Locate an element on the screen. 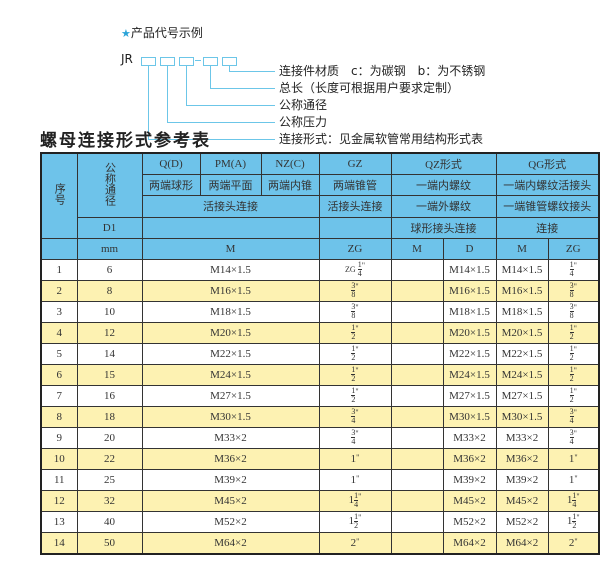  cell-qg-zg: 1 2 " is located at coordinates (573, 353).